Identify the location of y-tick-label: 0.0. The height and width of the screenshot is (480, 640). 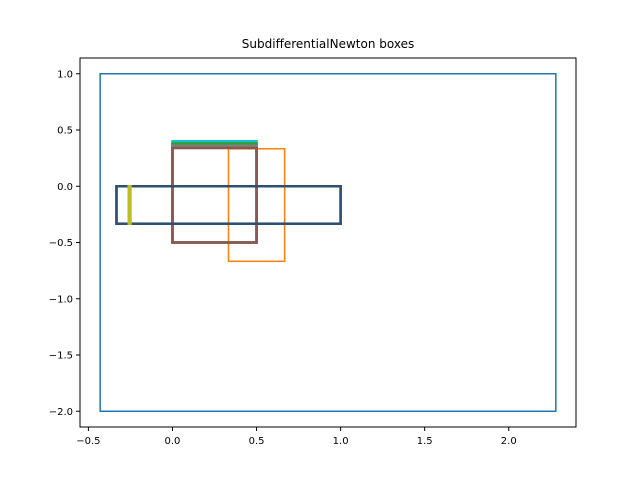
(65, 187).